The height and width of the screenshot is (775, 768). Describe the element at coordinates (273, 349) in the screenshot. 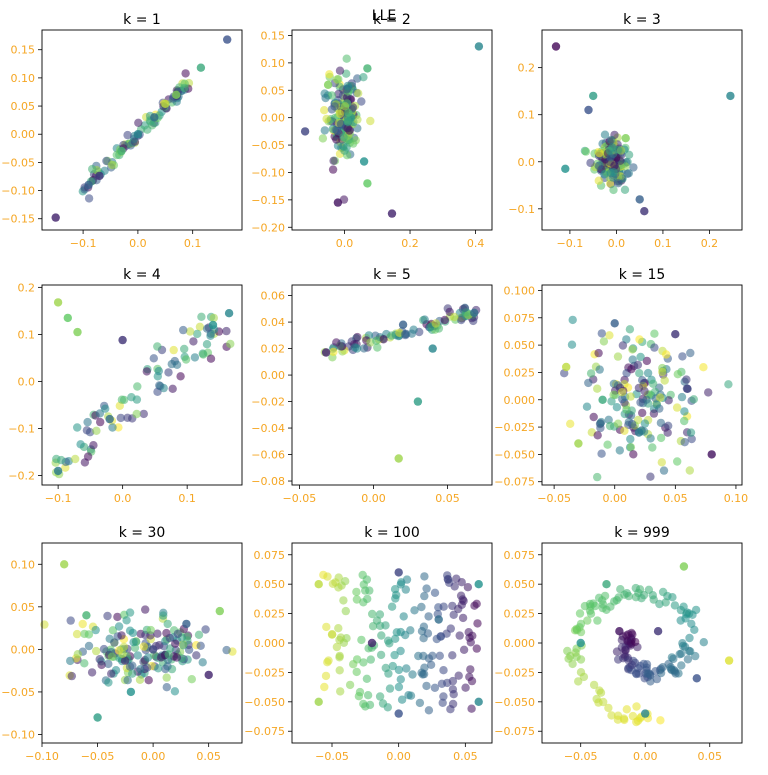

I see `y-tick-label: 0.02` at that location.